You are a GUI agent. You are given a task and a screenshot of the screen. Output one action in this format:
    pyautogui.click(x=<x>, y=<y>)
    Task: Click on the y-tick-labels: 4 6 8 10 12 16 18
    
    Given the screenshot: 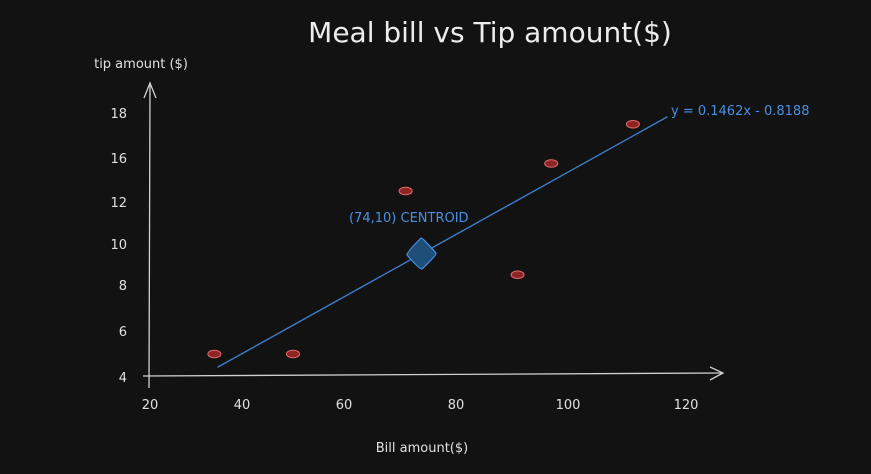 What is the action you would take?
    pyautogui.click(x=118, y=246)
    